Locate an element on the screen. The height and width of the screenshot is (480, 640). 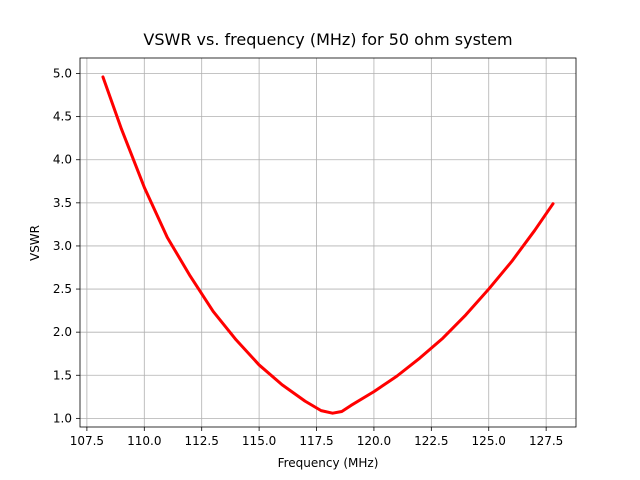
x-tick-label: 110.0 is located at coordinates (144, 441).